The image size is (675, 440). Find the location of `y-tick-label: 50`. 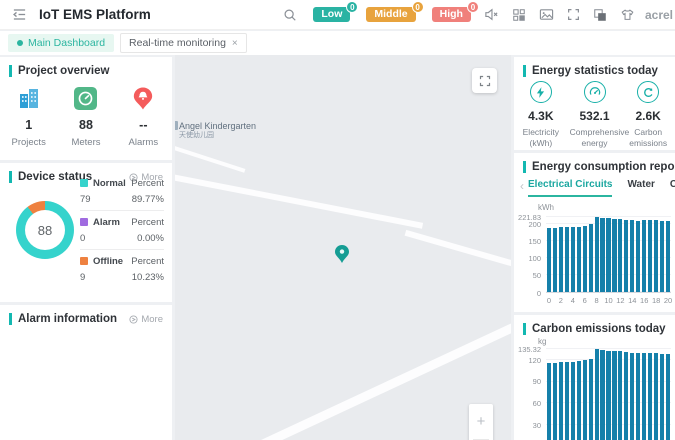

y-tick-label: 50 is located at coordinates (536, 276).